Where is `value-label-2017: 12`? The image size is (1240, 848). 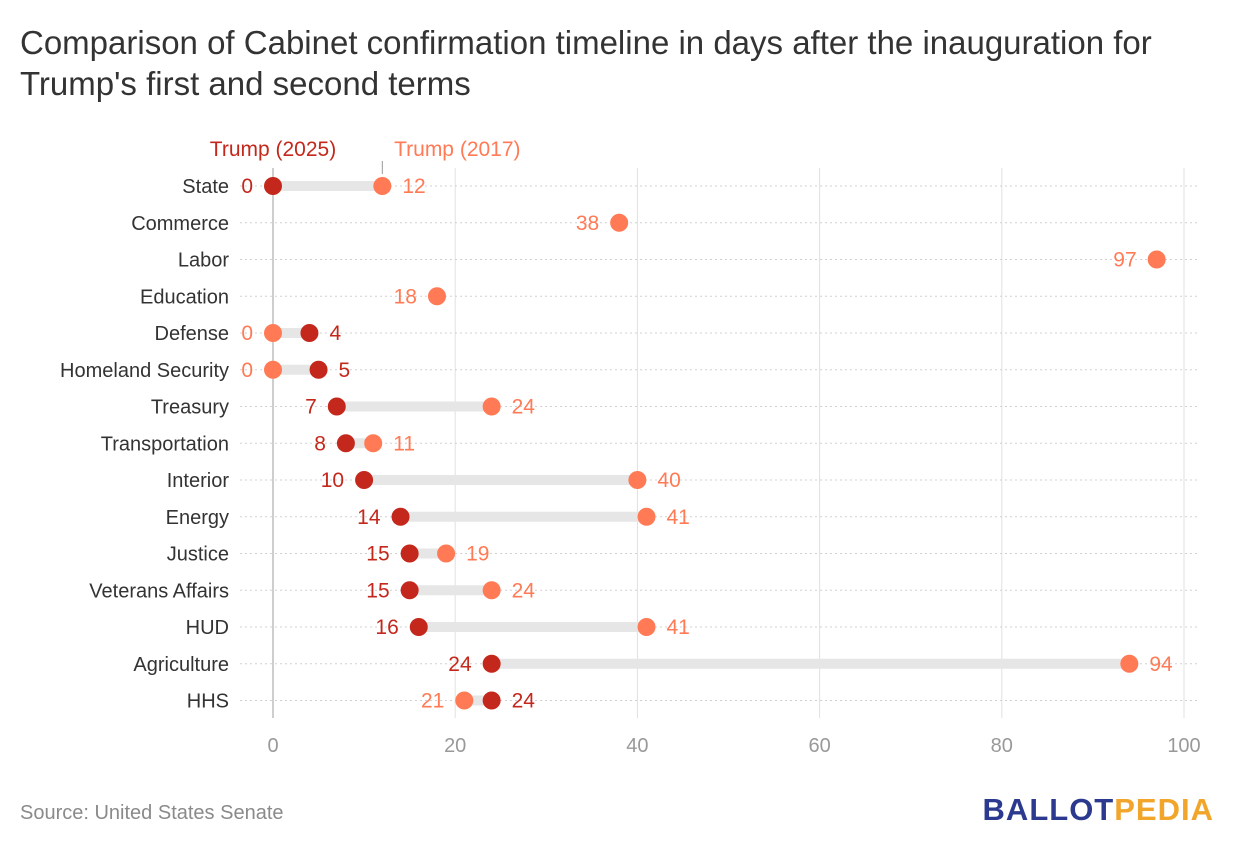
value-label-2017: 12 is located at coordinates (413, 186).